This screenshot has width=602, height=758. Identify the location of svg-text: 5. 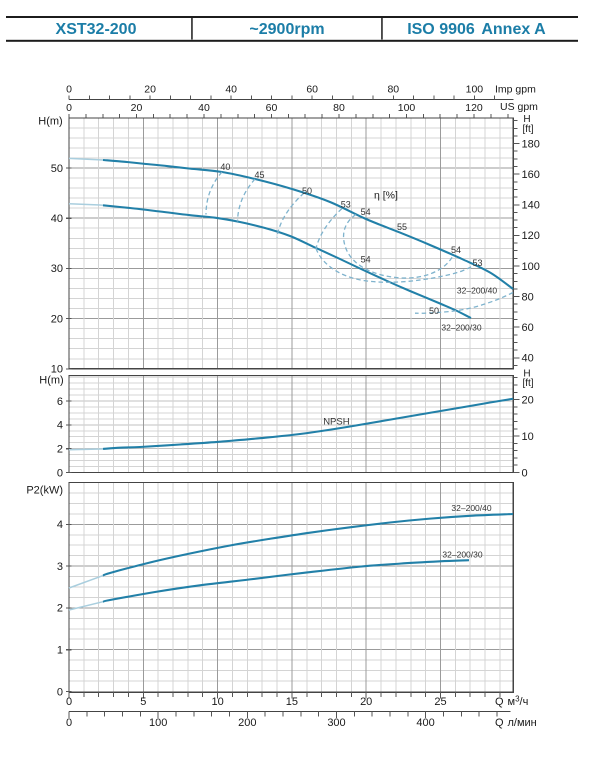
(143, 702).